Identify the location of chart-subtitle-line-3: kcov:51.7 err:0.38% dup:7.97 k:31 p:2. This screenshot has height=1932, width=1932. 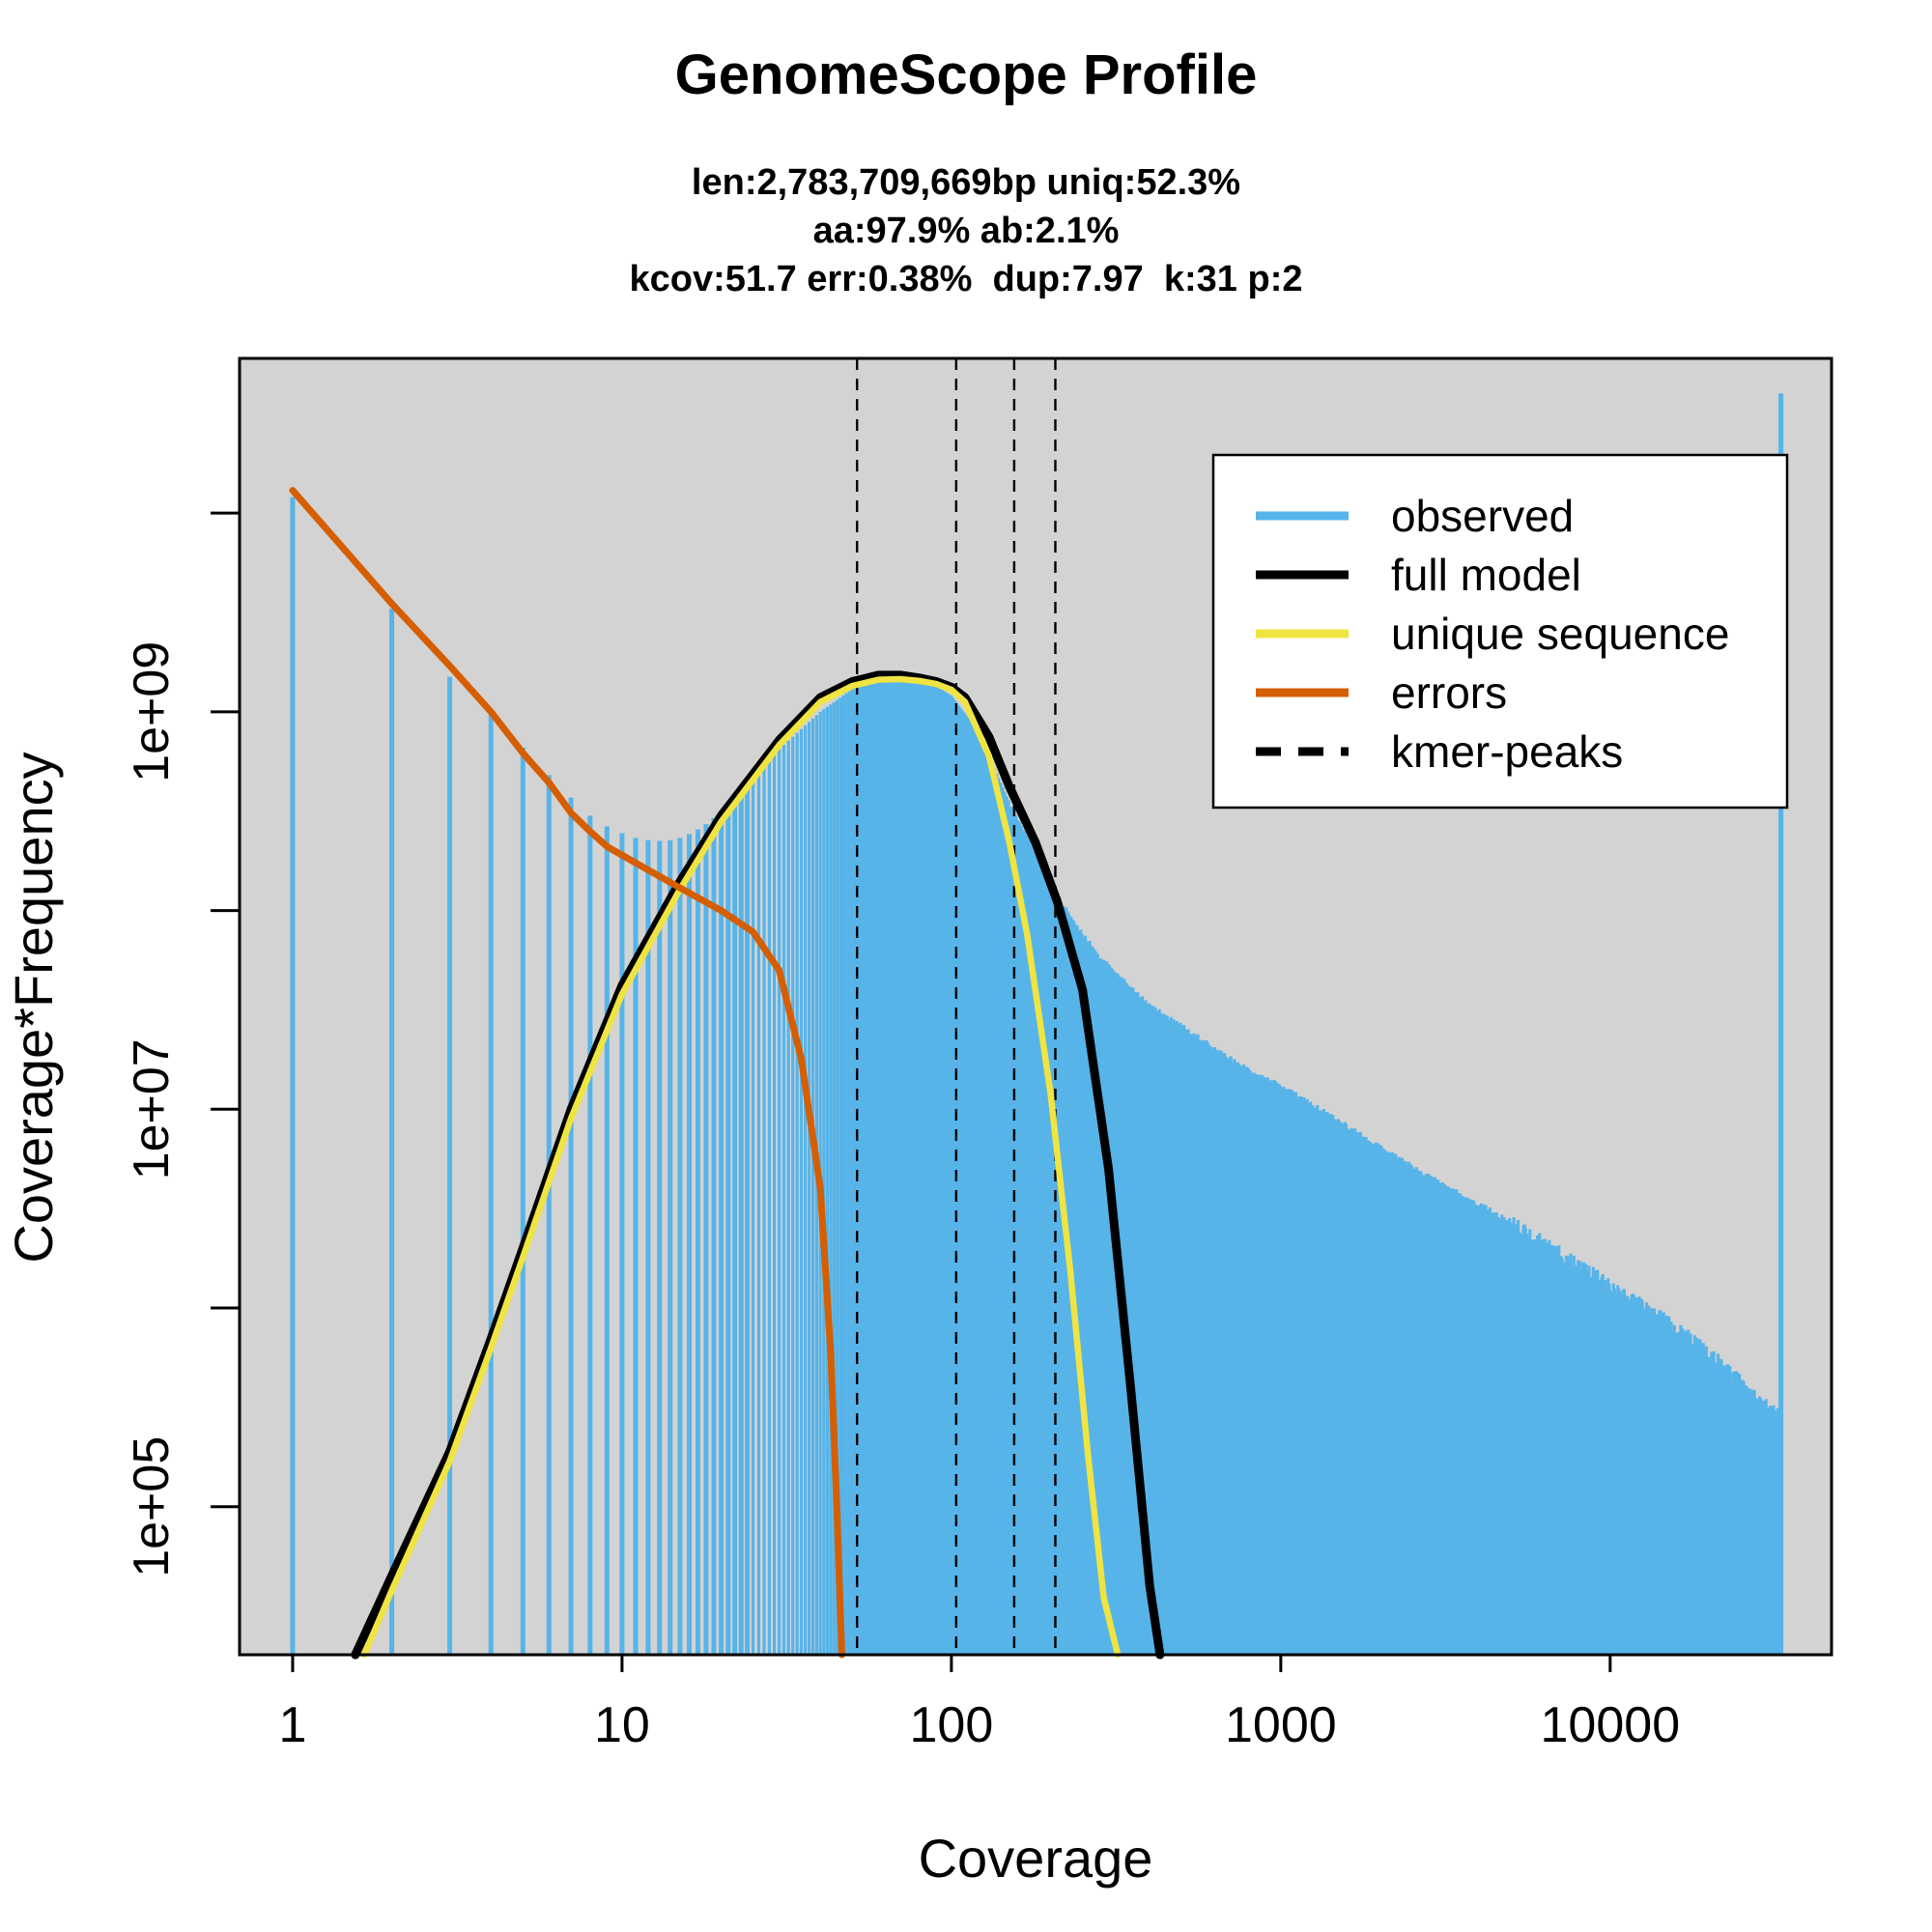
(966, 279).